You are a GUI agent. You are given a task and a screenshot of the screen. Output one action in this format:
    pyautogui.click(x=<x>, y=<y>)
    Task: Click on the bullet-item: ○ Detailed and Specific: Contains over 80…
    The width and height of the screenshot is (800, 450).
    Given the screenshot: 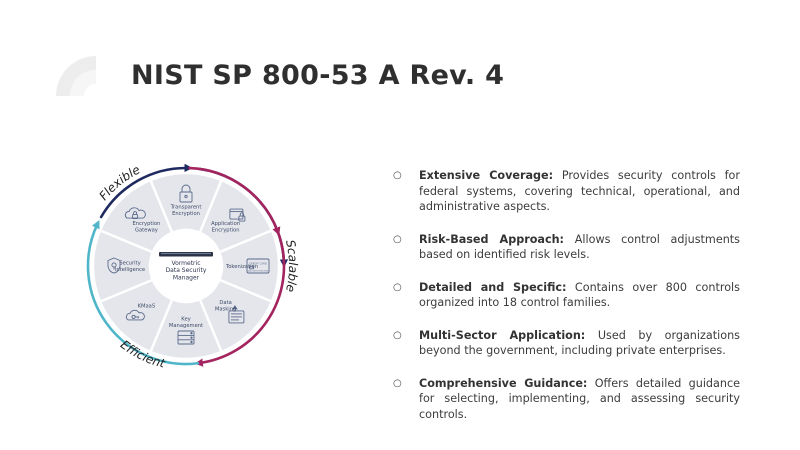 What is the action you would take?
    pyautogui.click(x=566, y=295)
    